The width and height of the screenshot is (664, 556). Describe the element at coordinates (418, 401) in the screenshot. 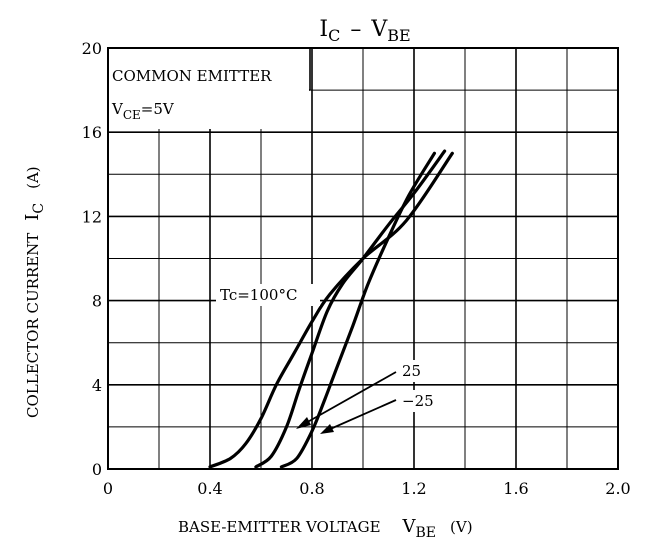

I see `curve-label-minus25: −25` at that location.